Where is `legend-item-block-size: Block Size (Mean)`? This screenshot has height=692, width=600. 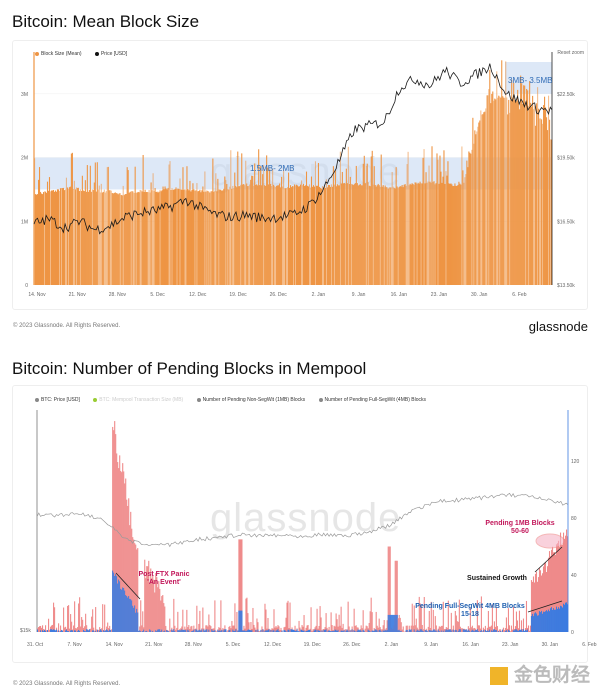 legend-item-block-size: Block Size (Mean) is located at coordinates (58, 54).